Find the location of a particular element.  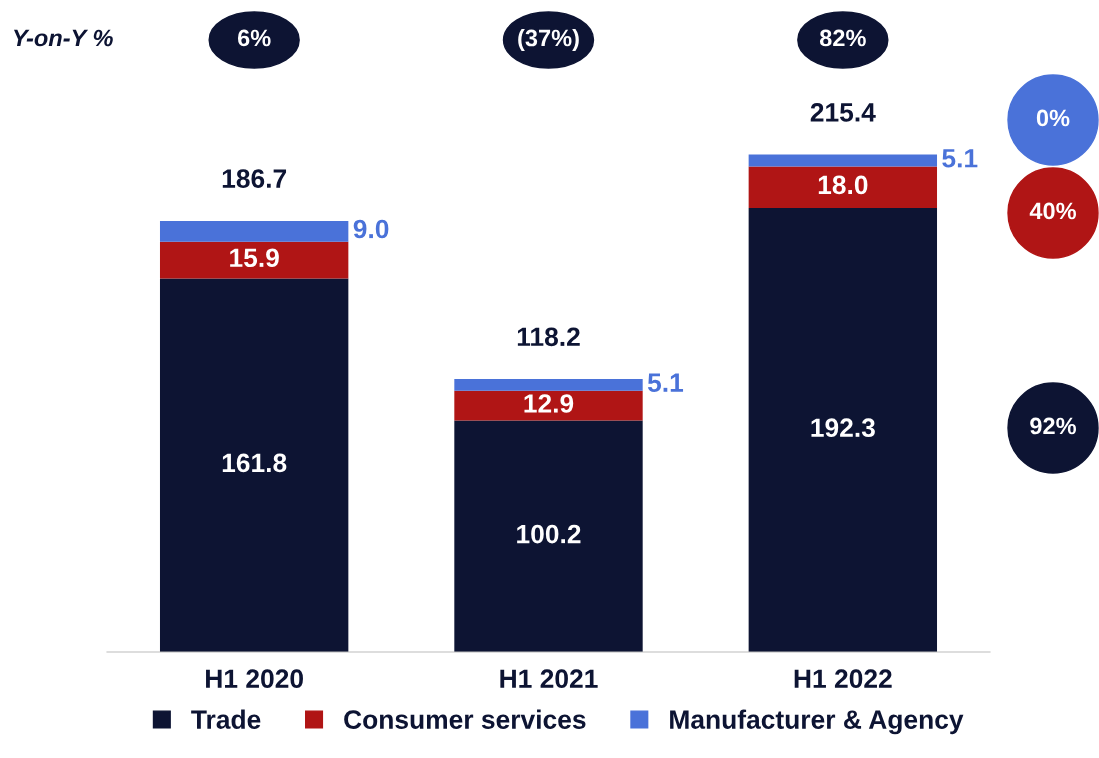

total-label: 186.7 is located at coordinates (254, 178).